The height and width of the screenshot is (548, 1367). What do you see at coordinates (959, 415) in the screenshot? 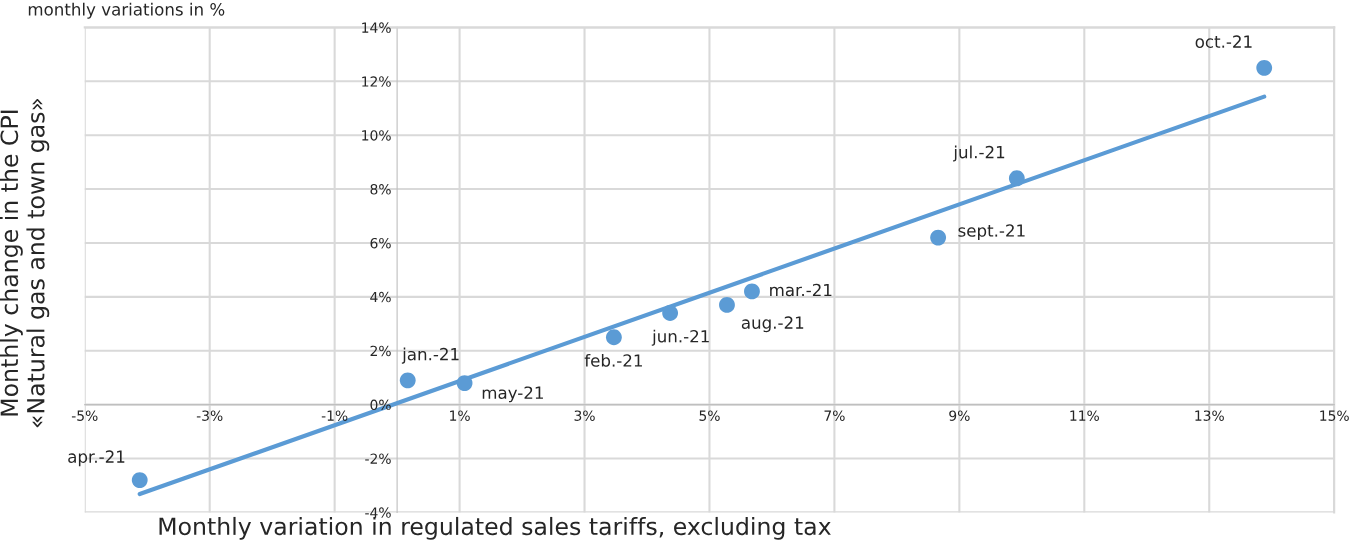
I see `x-tick-label: 9%` at bounding box center [959, 415].